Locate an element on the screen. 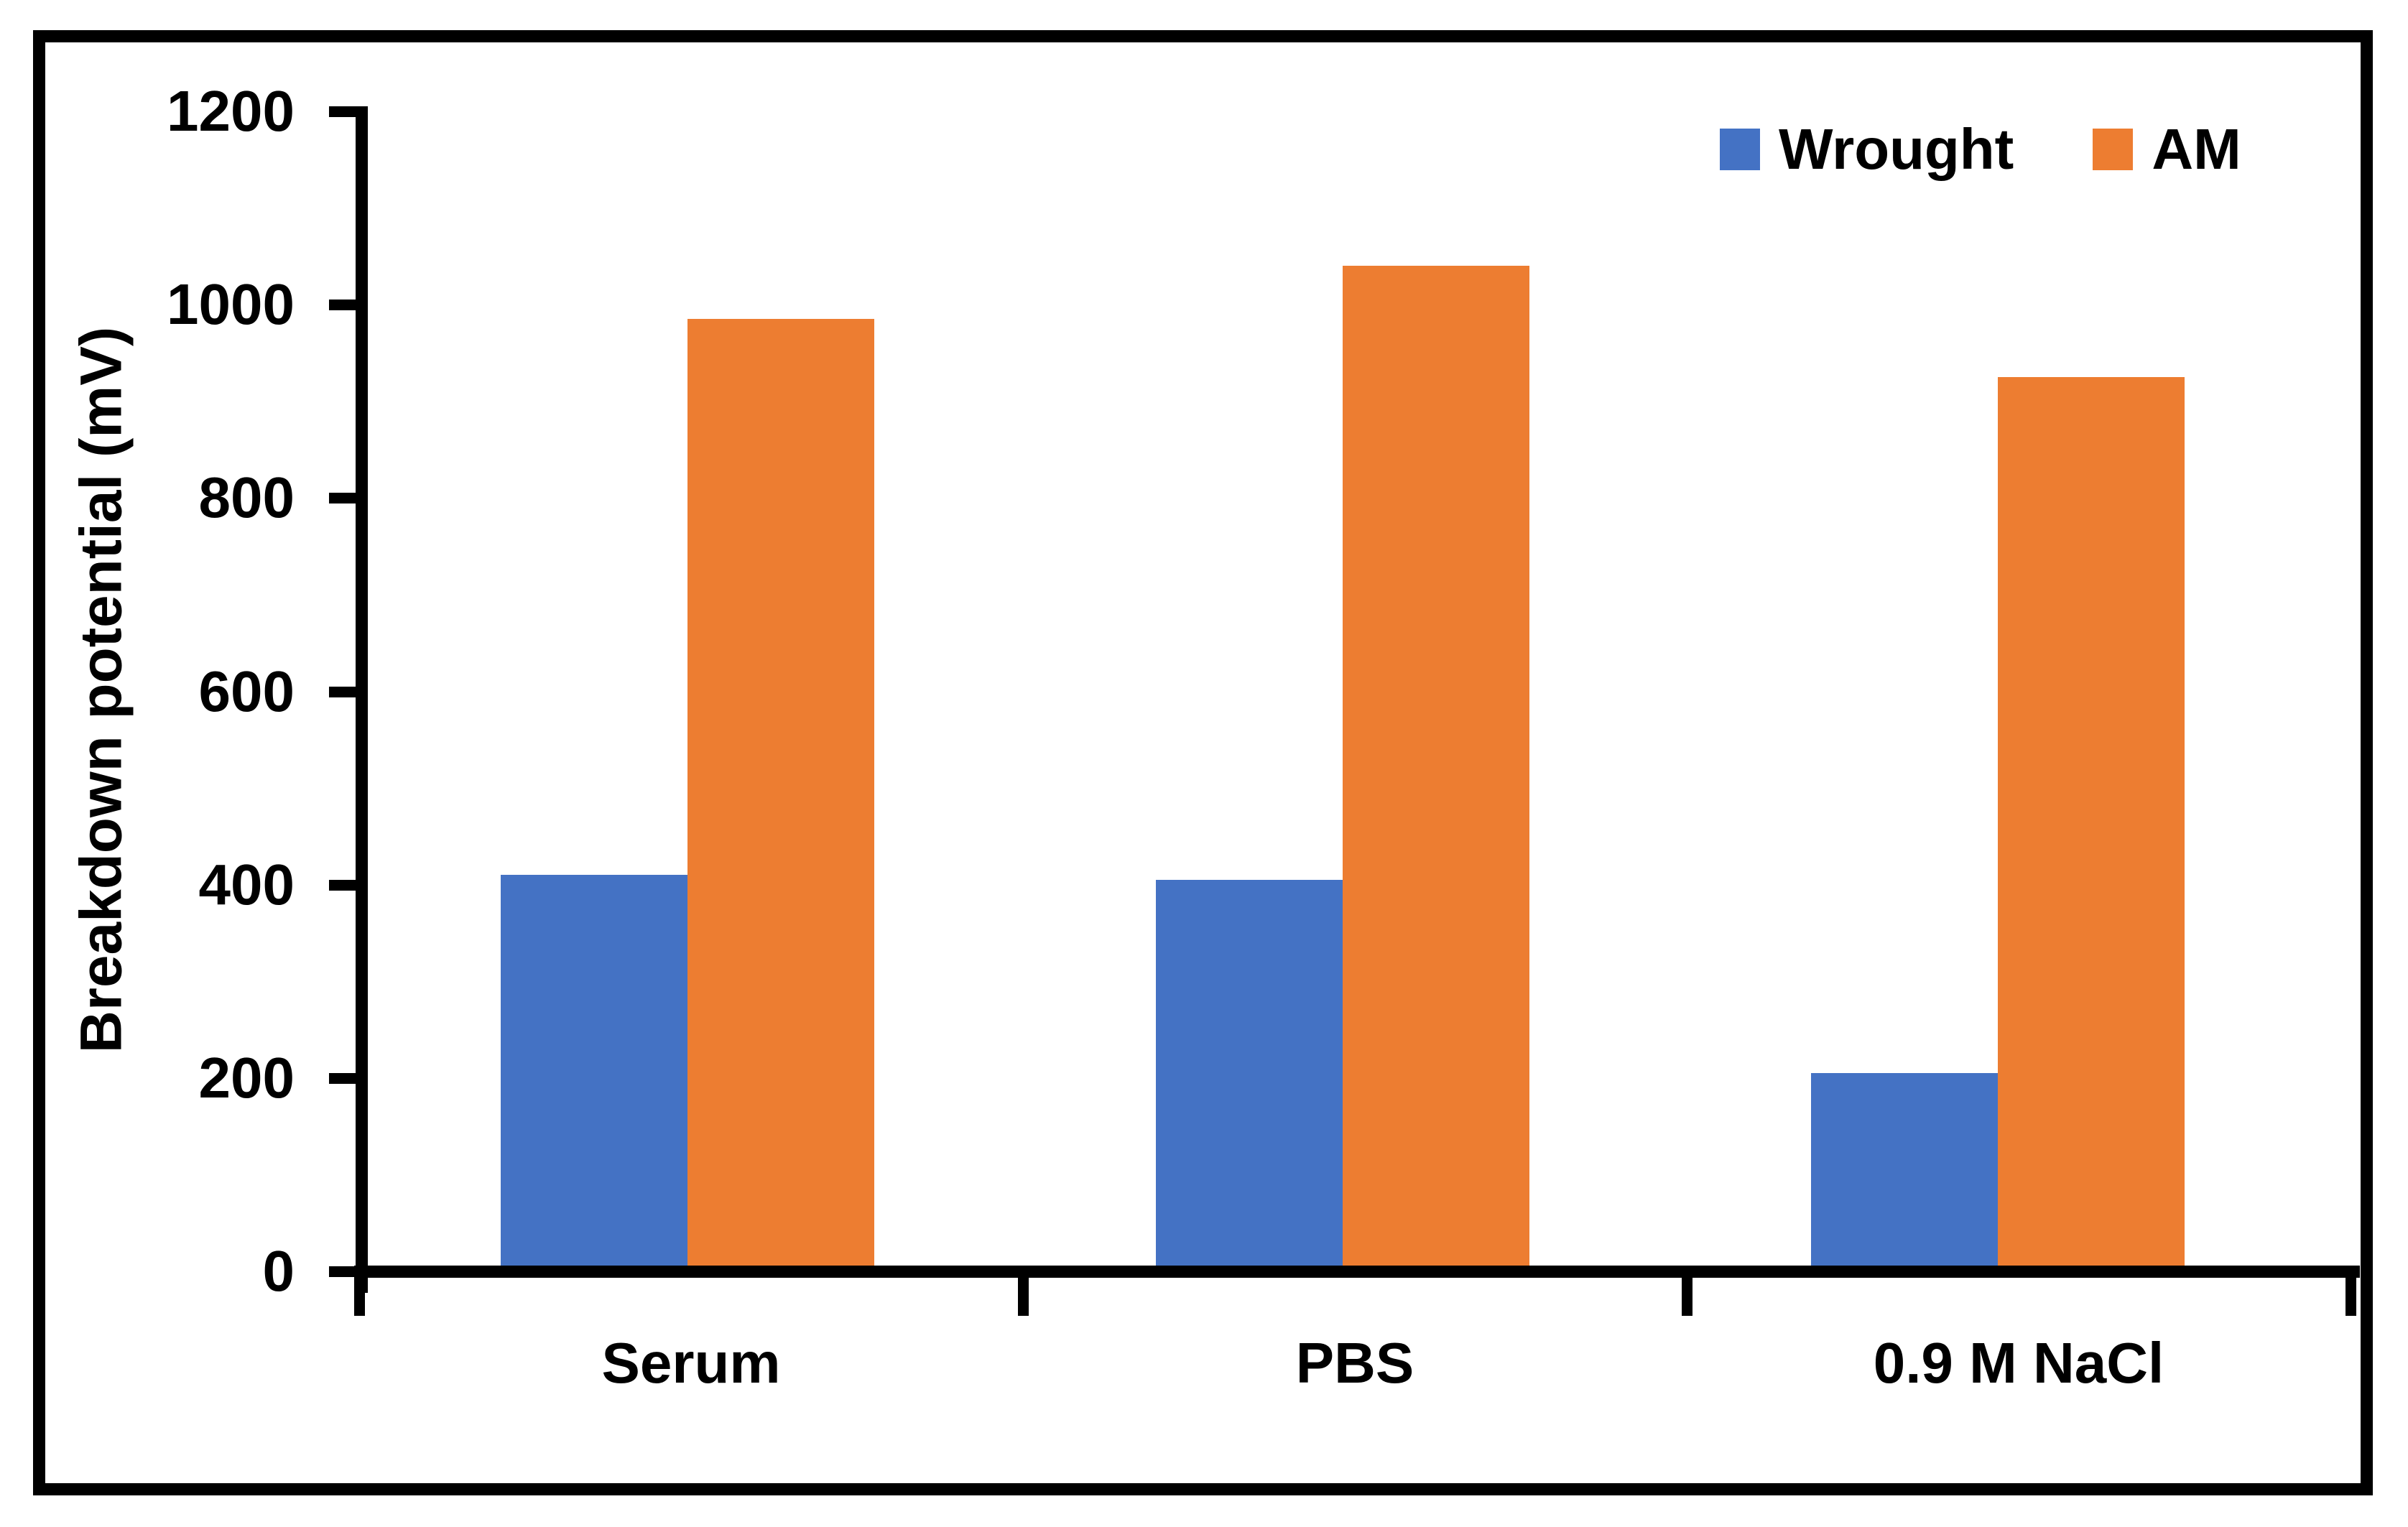 The image size is (2408, 1527). legend-label-wrought: Wrought is located at coordinates (1896, 149).